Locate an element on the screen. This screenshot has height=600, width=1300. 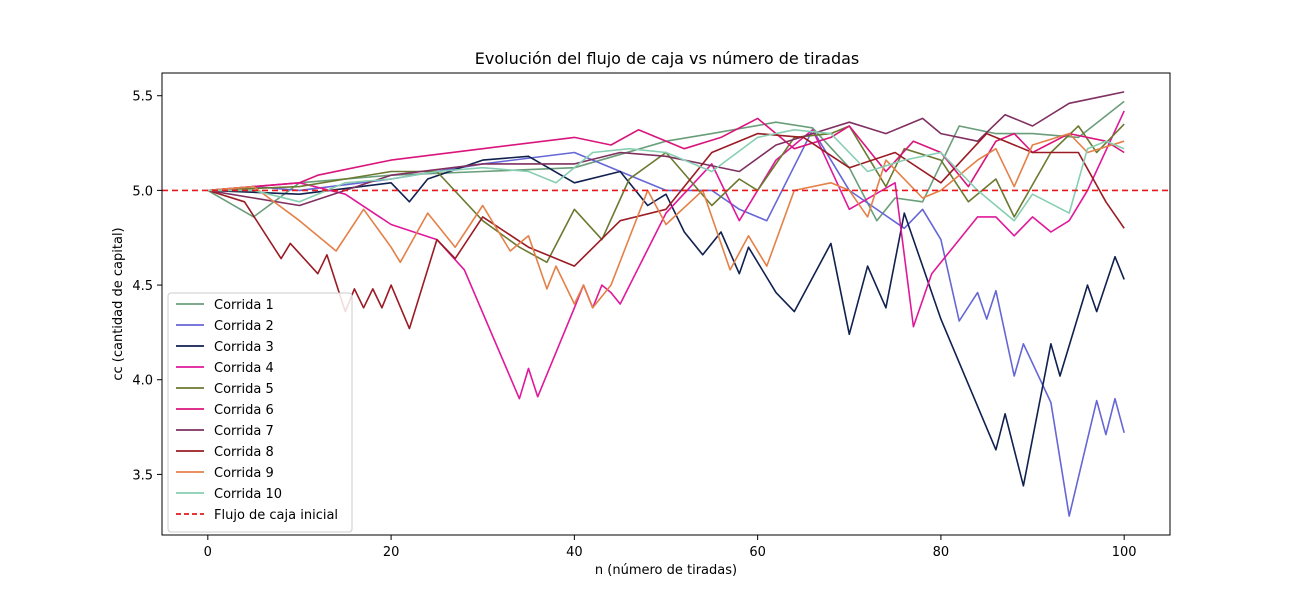
y-axis-label: cc (cantidad de capital) is located at coordinates (118, 303).